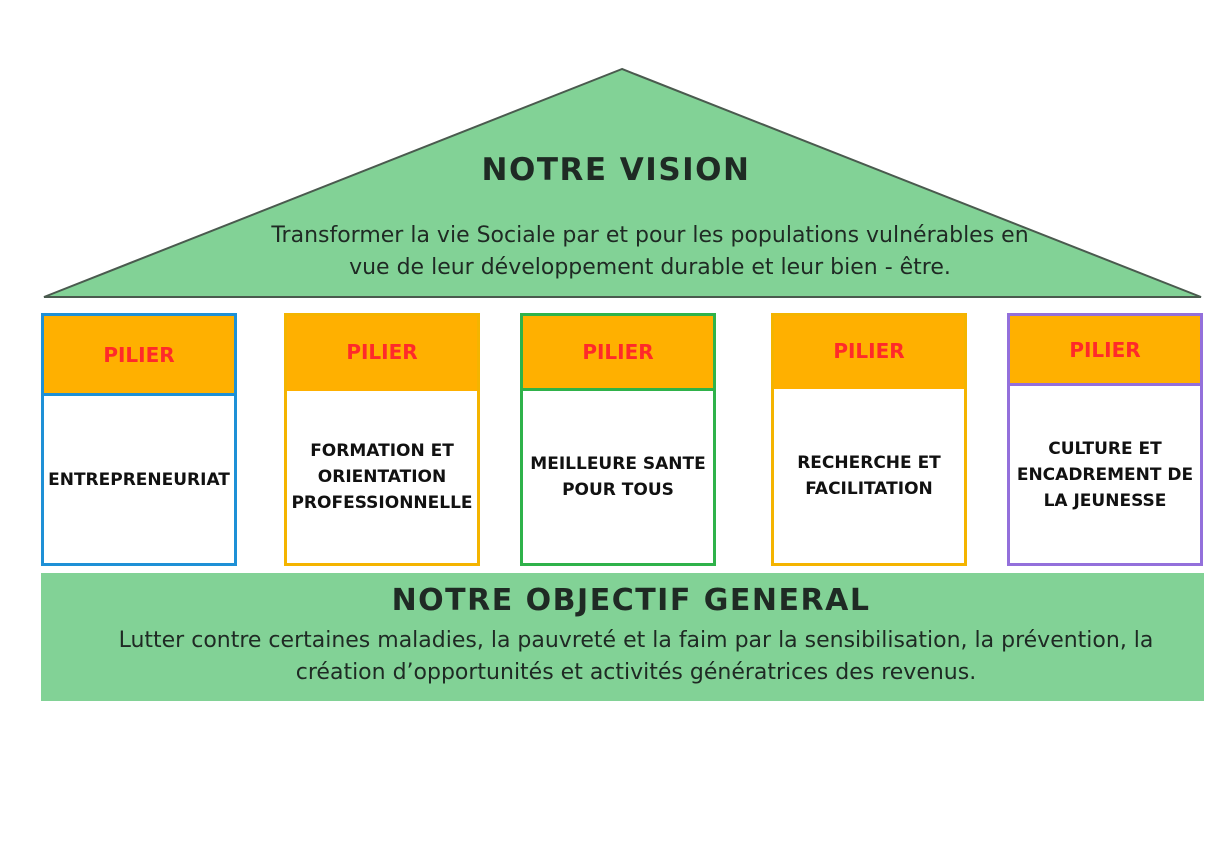  I want to click on pillar-label: FORMATION ET ORIENTATION PROFESSIONNELLE, so click(382, 477).